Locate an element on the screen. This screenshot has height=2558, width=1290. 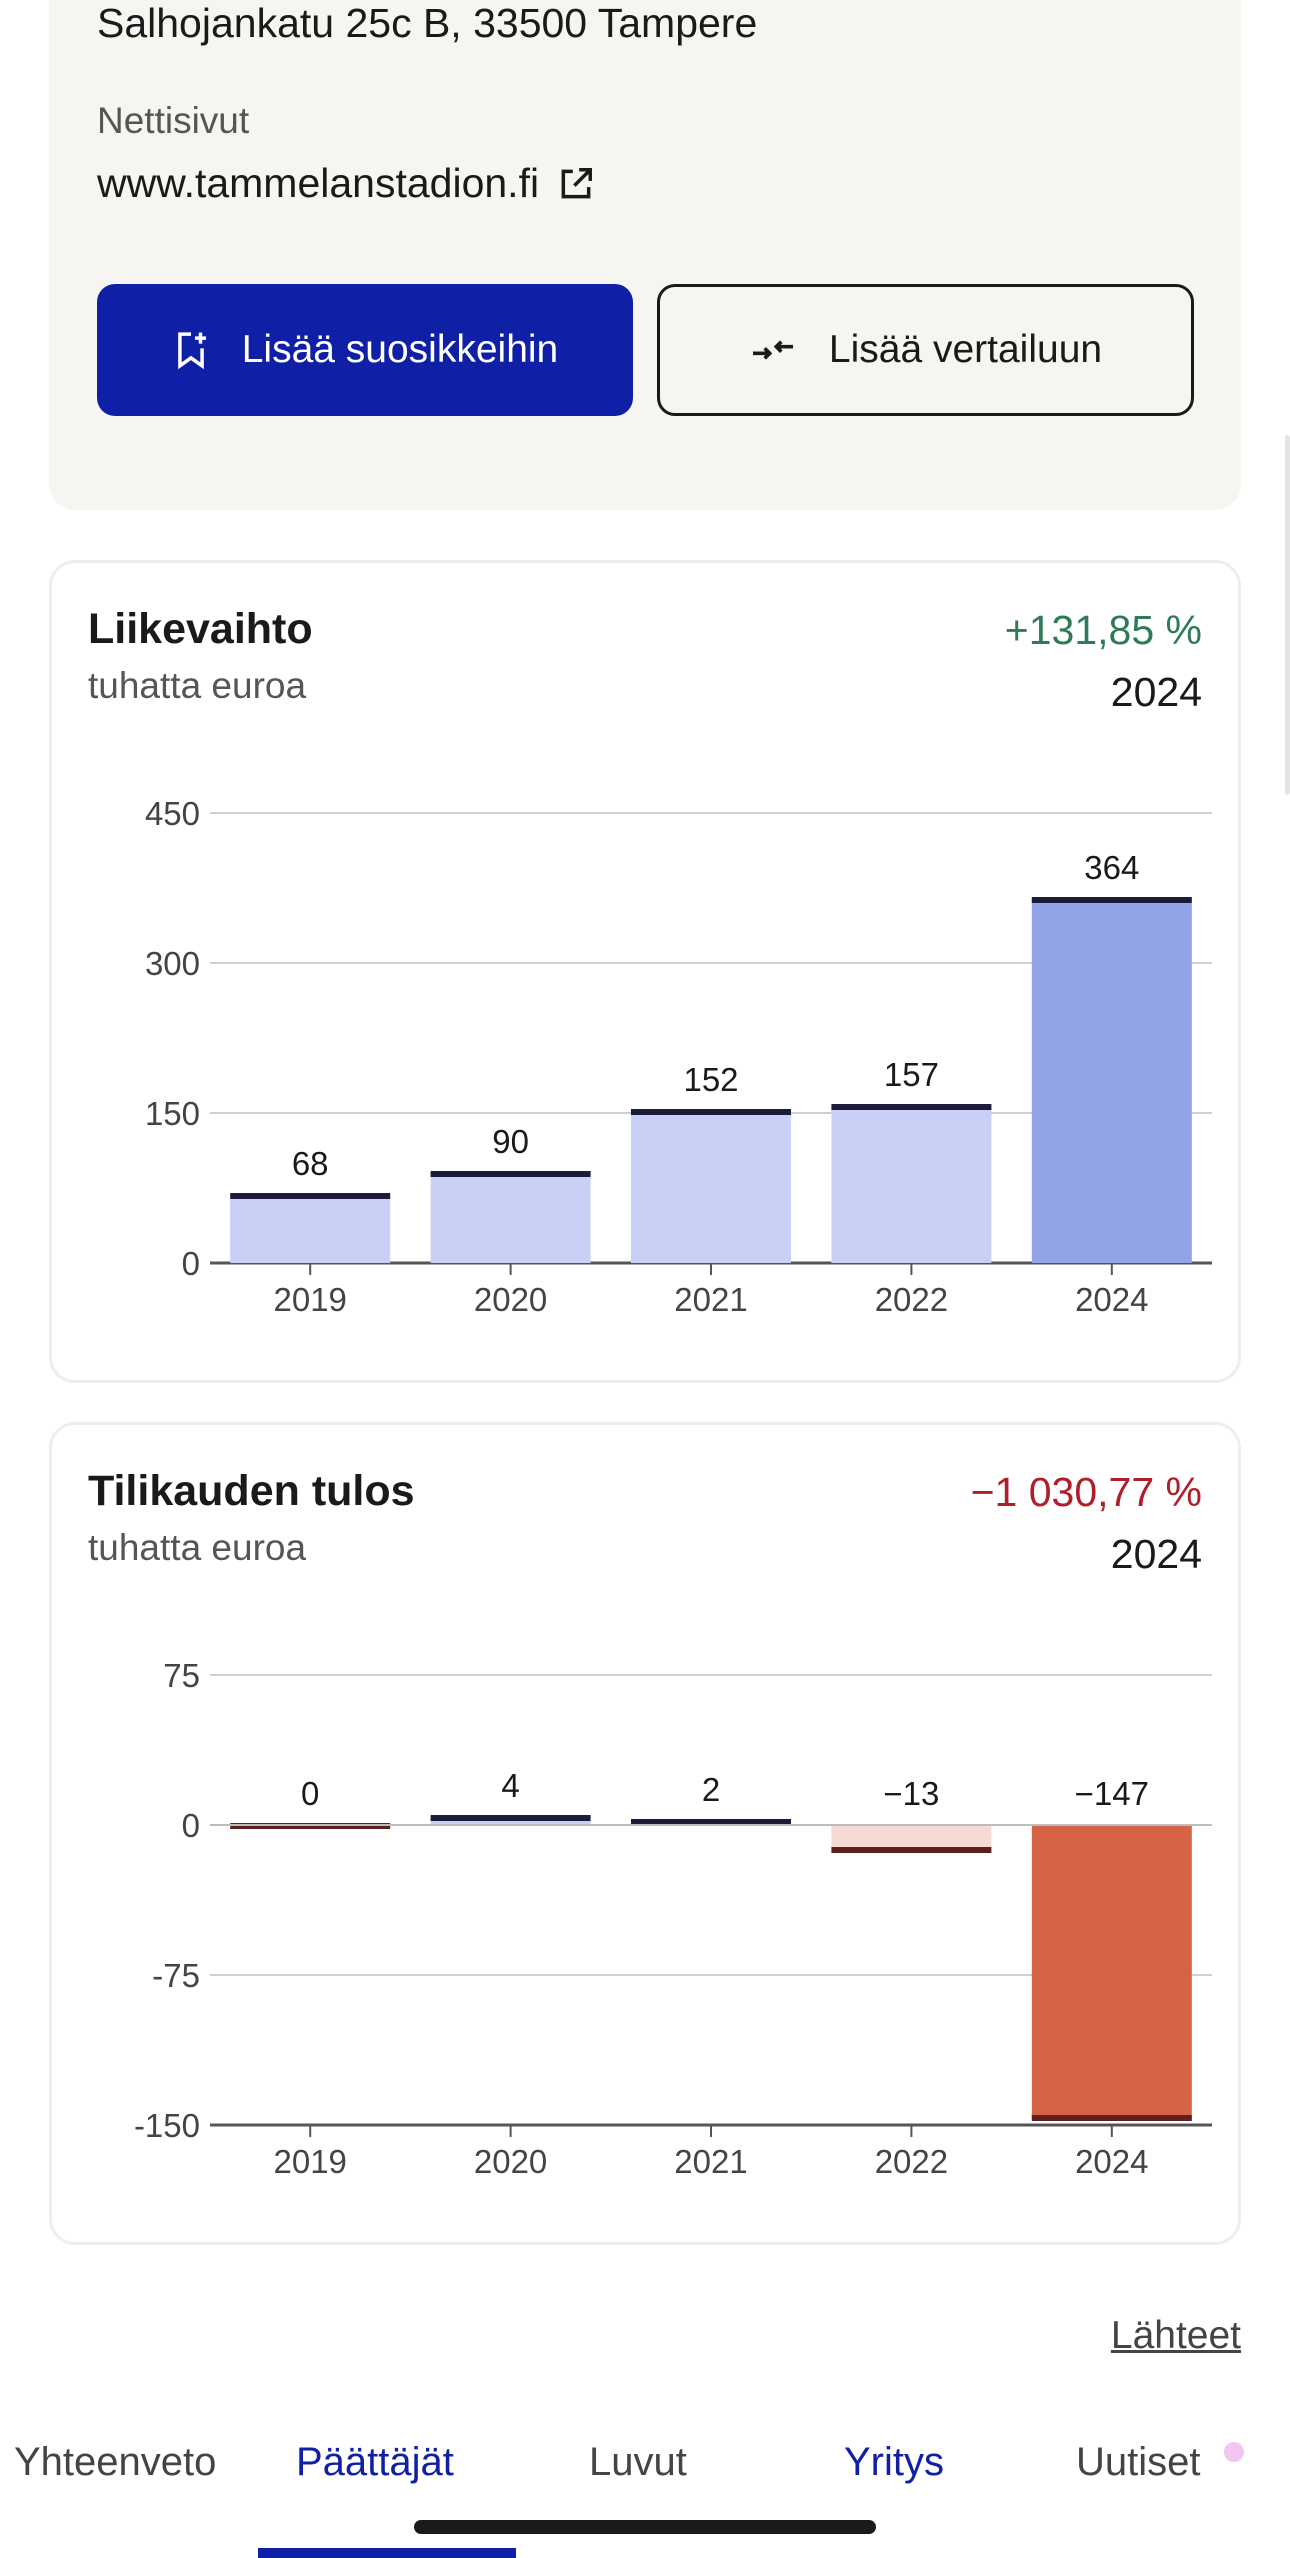
website-label: Nettisivut is located at coordinates (173, 120).